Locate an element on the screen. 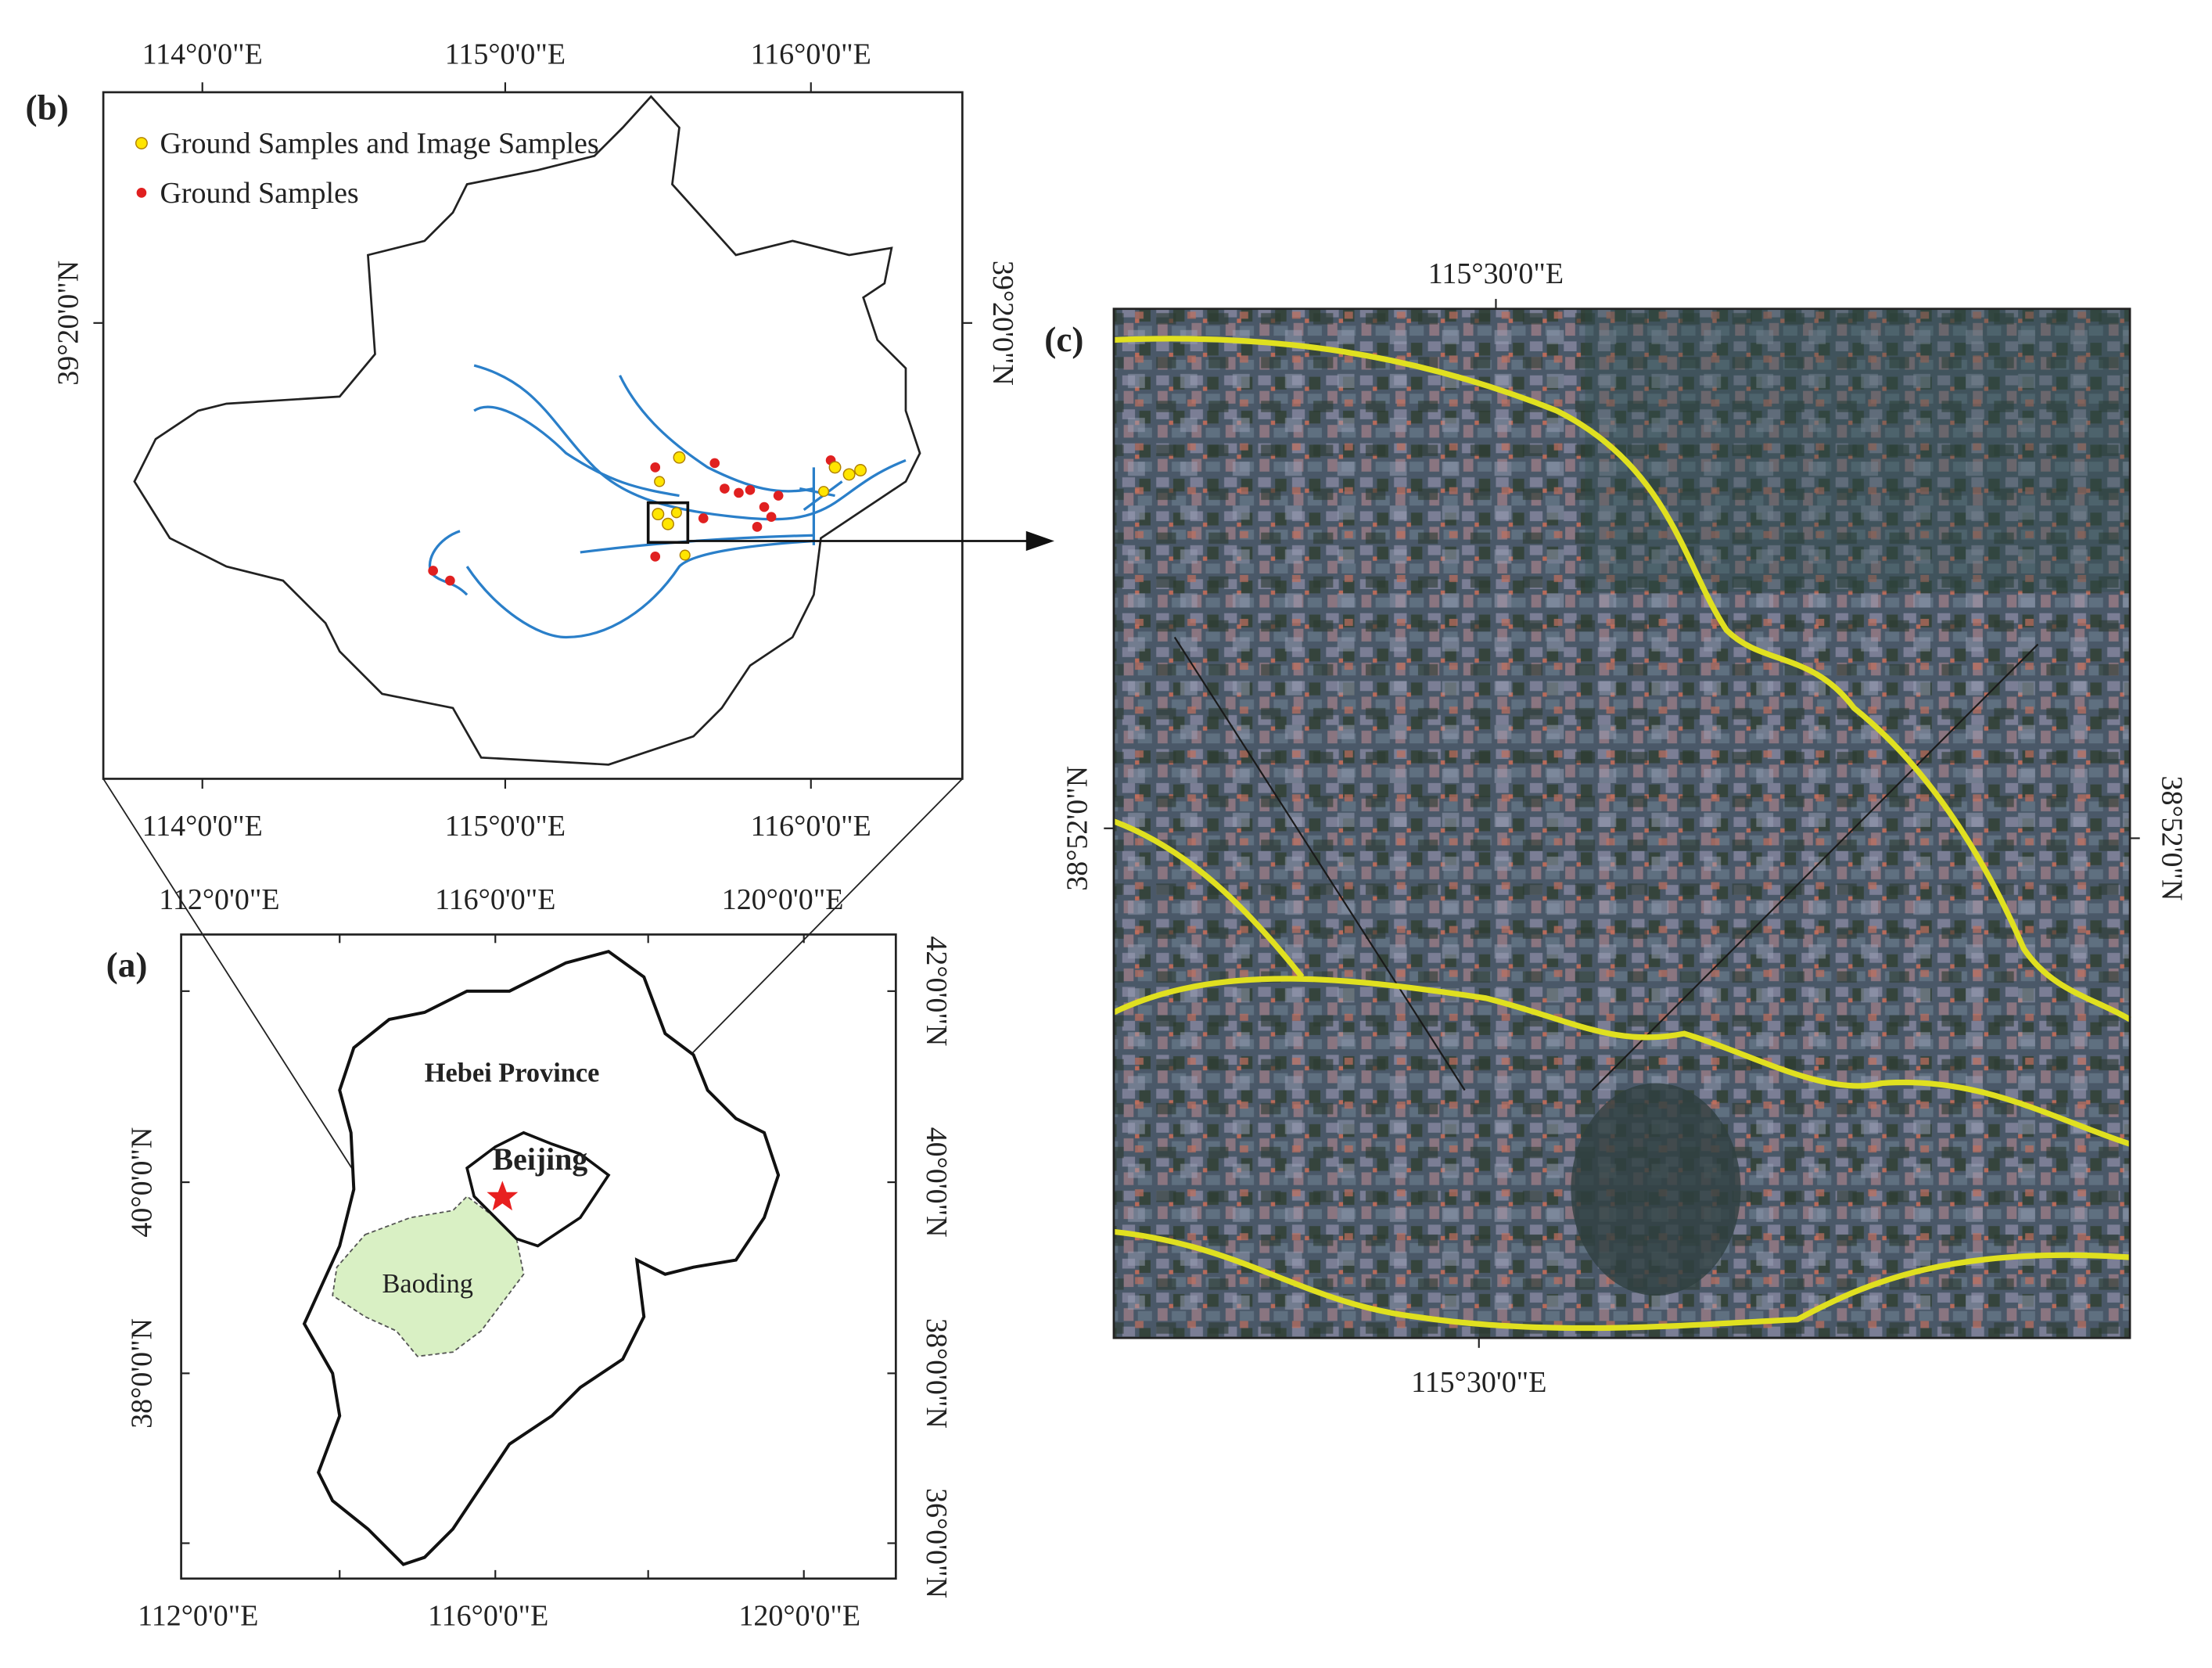 Image resolution: width=2212 pixels, height=1668 pixels. place-label: Hebei Province is located at coordinates (512, 1073).